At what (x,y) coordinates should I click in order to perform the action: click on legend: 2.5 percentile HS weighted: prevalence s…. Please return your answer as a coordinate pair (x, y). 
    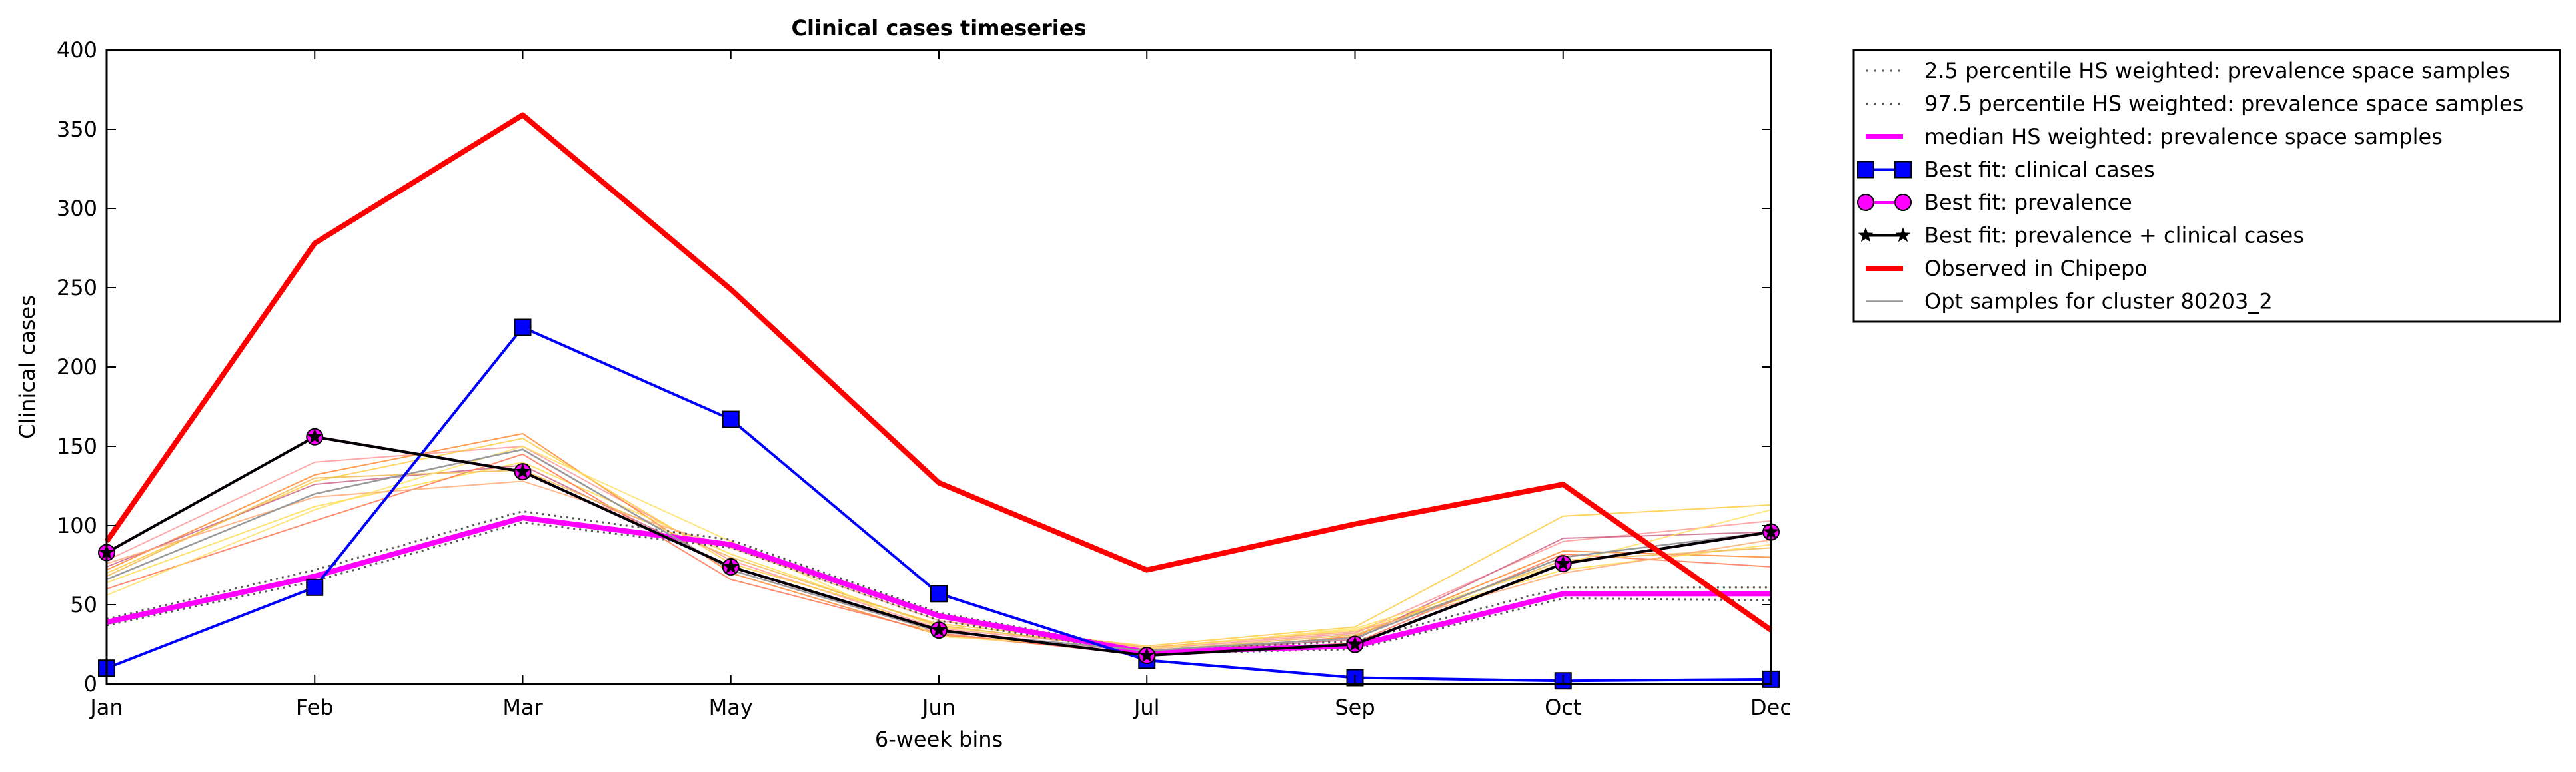
    Looking at the image, I should click on (2206, 186).